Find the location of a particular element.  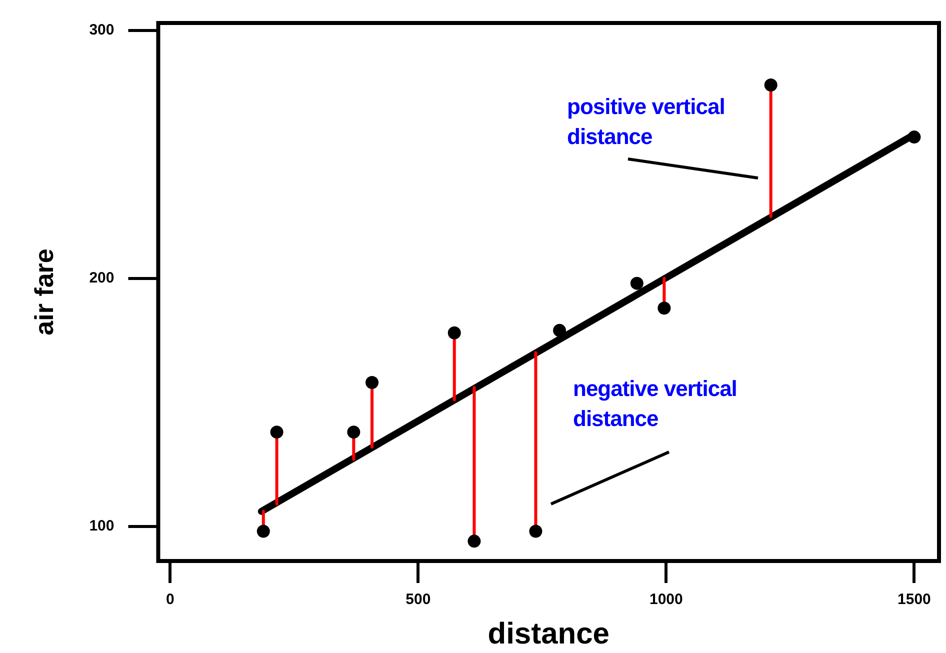

x-tick-label: 0 is located at coordinates (170, 599).